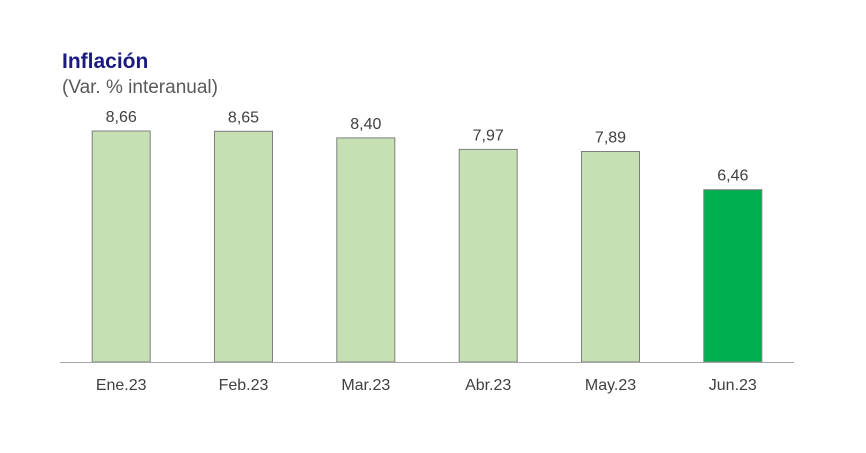  Describe the element at coordinates (732, 176) in the screenshot. I see `data-label-jun-23: 6,46` at that location.